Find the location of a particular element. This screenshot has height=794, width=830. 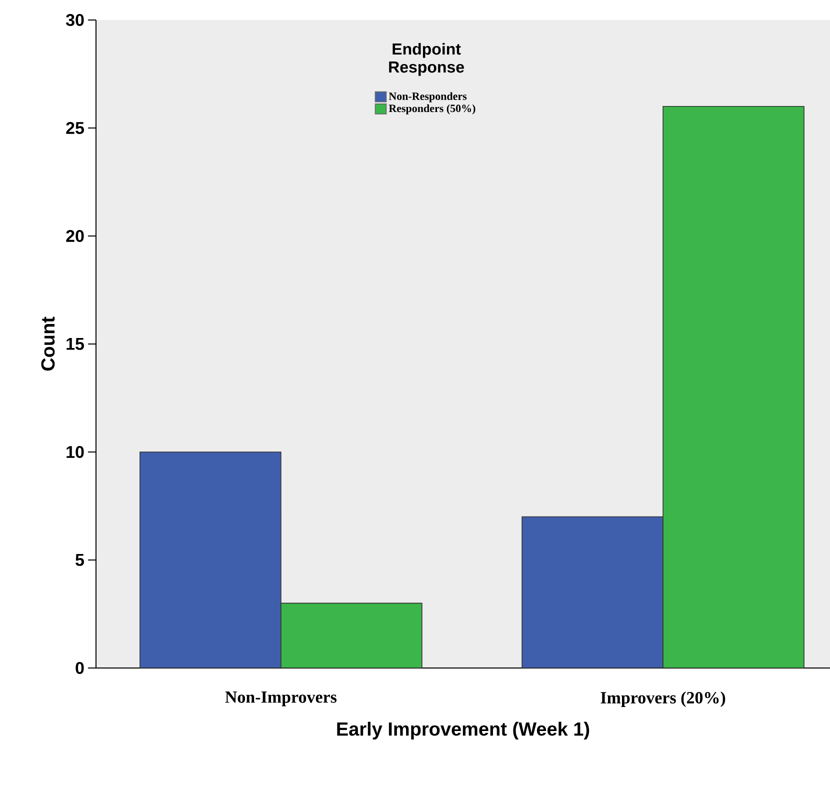

y-tick-label: 25 is located at coordinates (75, 128).